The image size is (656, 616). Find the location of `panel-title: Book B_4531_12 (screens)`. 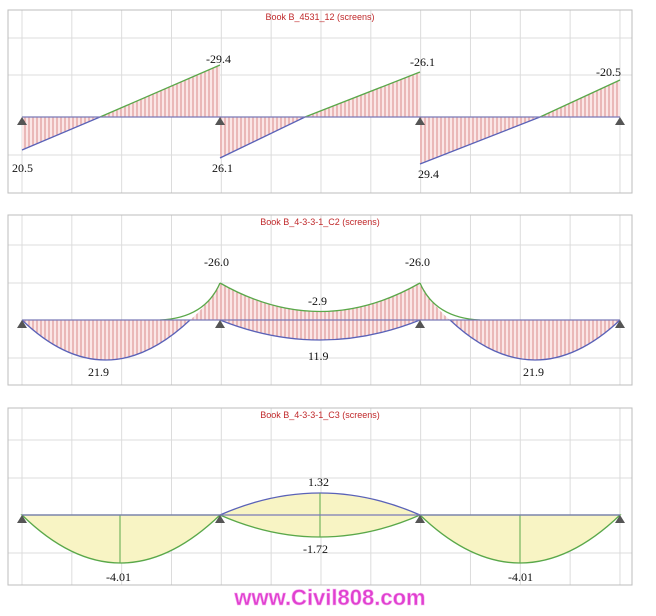

panel-title: Book B_4531_12 (screens) is located at coordinates (319, 17).